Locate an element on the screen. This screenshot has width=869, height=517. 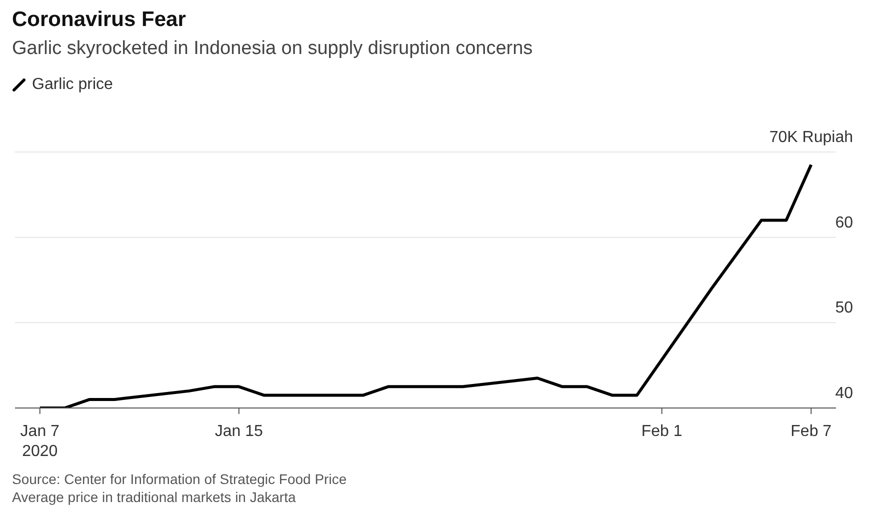
x-tick-label: Feb 7 is located at coordinates (811, 431).